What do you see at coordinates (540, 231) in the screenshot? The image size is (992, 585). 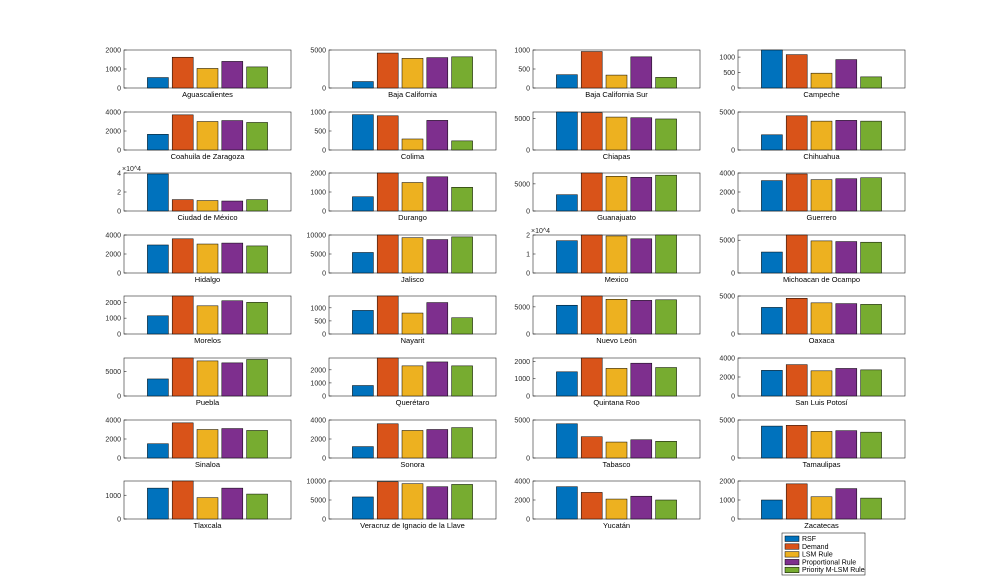 I see `y-exponent-label: ×10^4` at bounding box center [540, 231].